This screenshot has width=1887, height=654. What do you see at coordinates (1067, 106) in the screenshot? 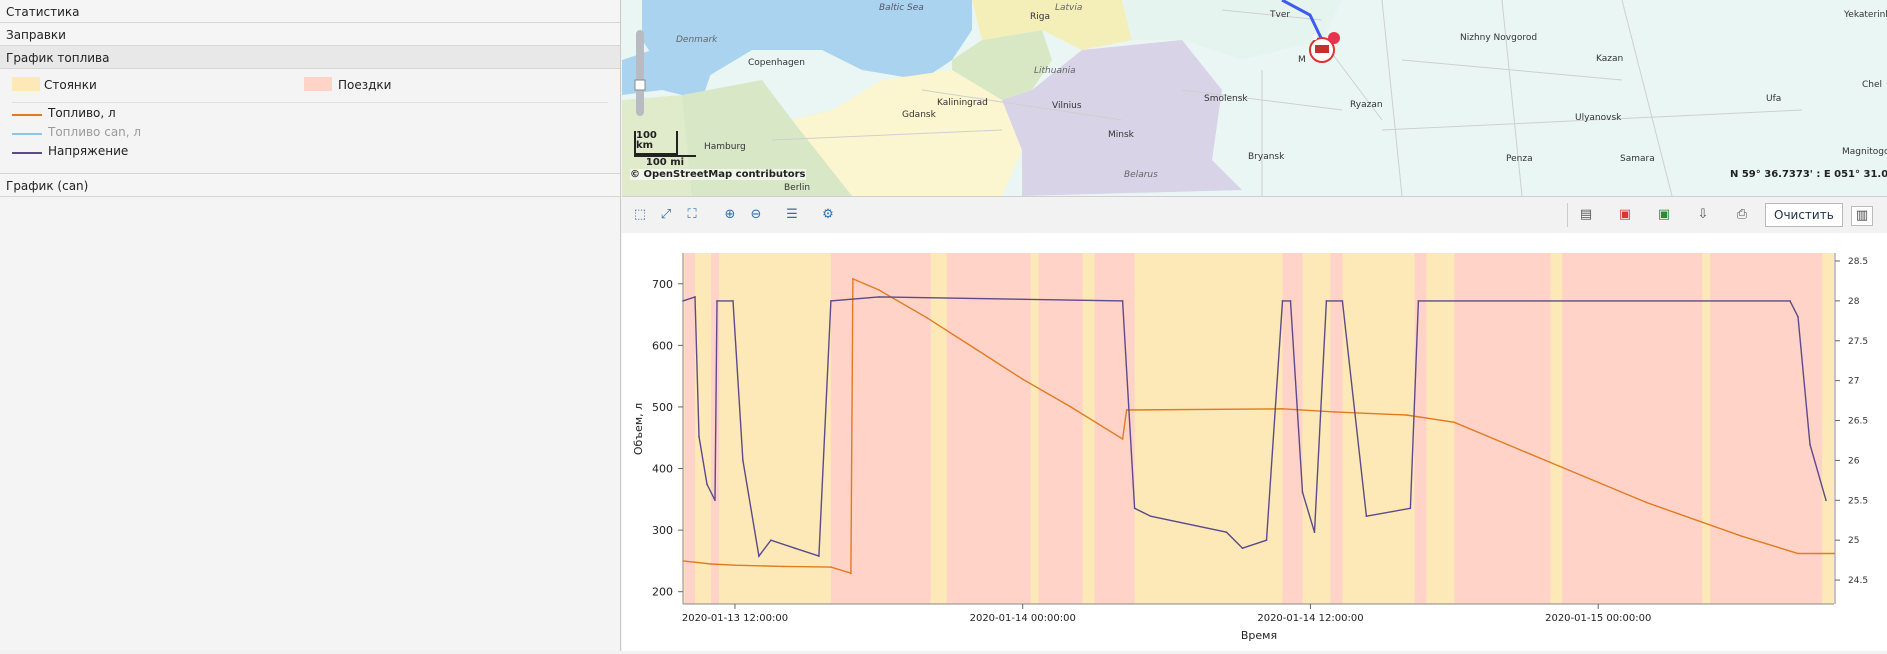
I see `map-label: Vilnius` at bounding box center [1067, 106].